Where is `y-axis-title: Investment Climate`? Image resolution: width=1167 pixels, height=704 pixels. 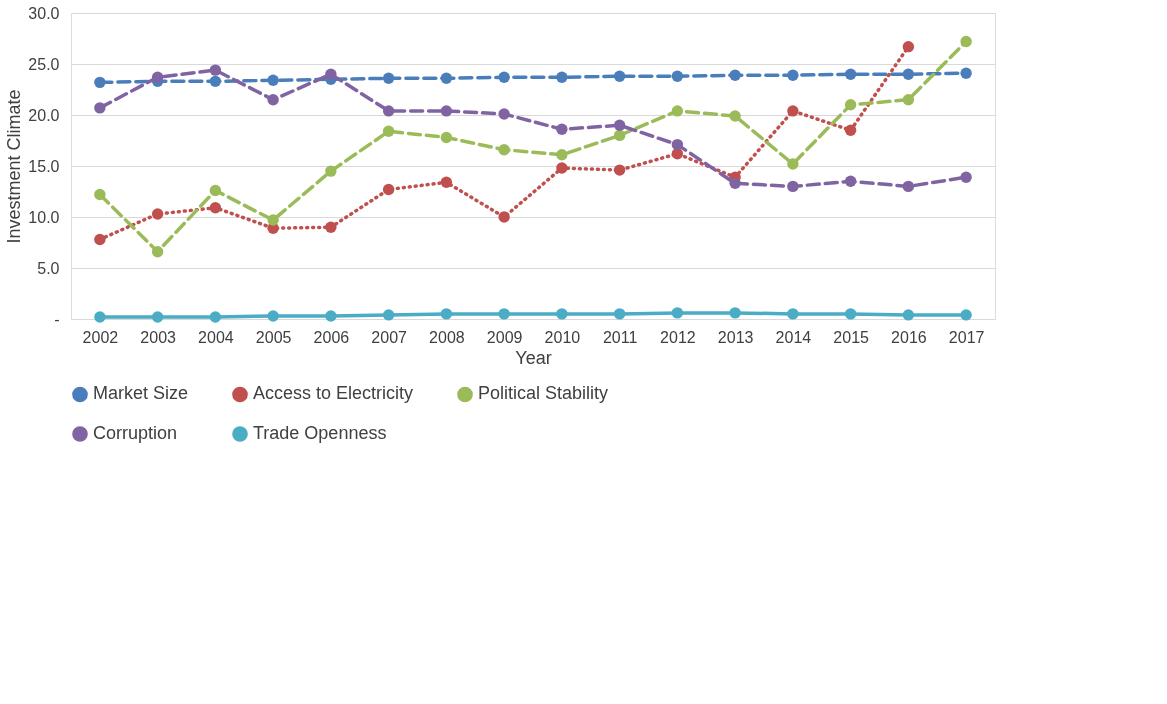 y-axis-title: Investment Climate is located at coordinates (14, 166).